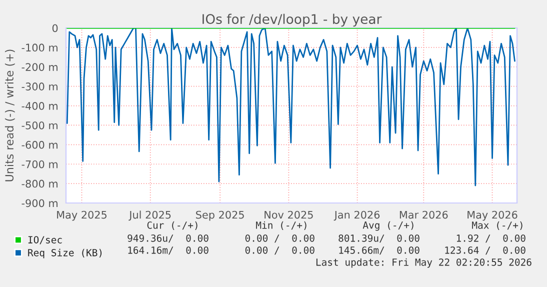 Image resolution: width=547 pixels, height=287 pixels. I want to click on text: 949.36u/ 0.00, so click(168, 238).